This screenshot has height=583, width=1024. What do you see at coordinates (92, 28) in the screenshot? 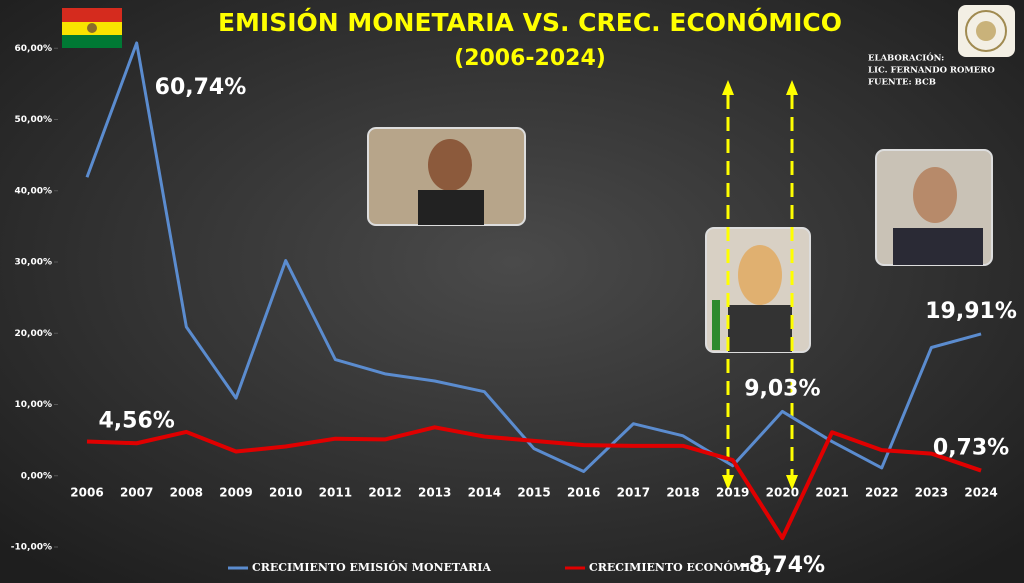
I see `flag` at bounding box center [92, 28].